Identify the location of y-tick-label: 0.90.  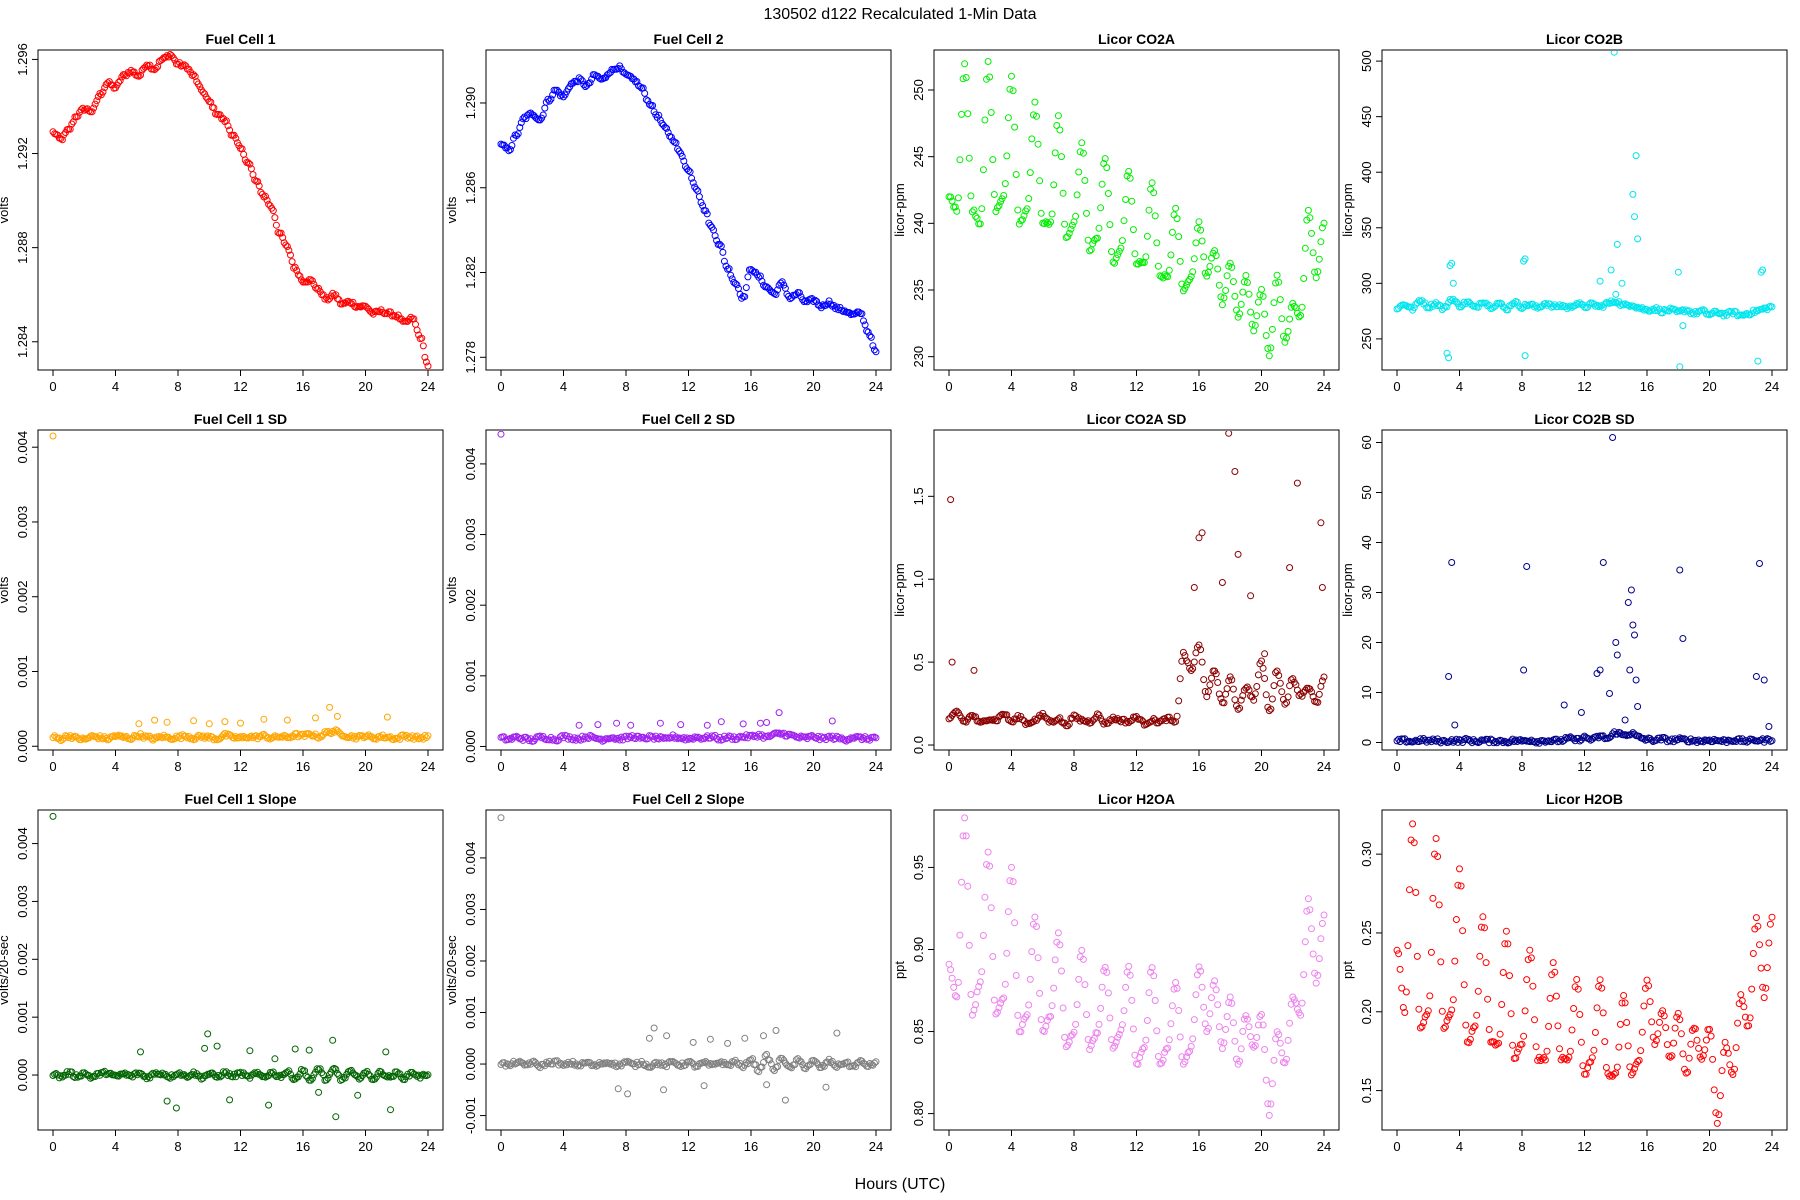
(918, 949).